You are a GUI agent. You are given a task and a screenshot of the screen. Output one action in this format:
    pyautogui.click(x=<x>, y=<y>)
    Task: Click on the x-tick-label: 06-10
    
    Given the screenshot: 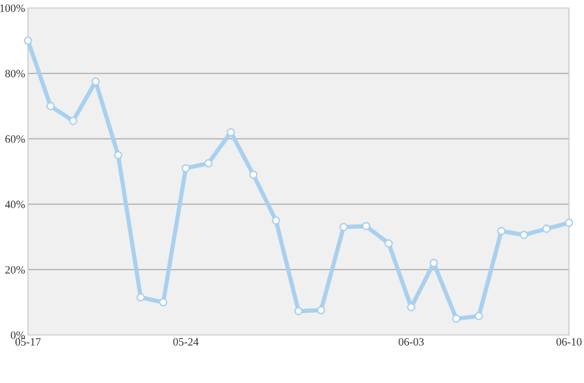 What is the action you would take?
    pyautogui.click(x=569, y=342)
    